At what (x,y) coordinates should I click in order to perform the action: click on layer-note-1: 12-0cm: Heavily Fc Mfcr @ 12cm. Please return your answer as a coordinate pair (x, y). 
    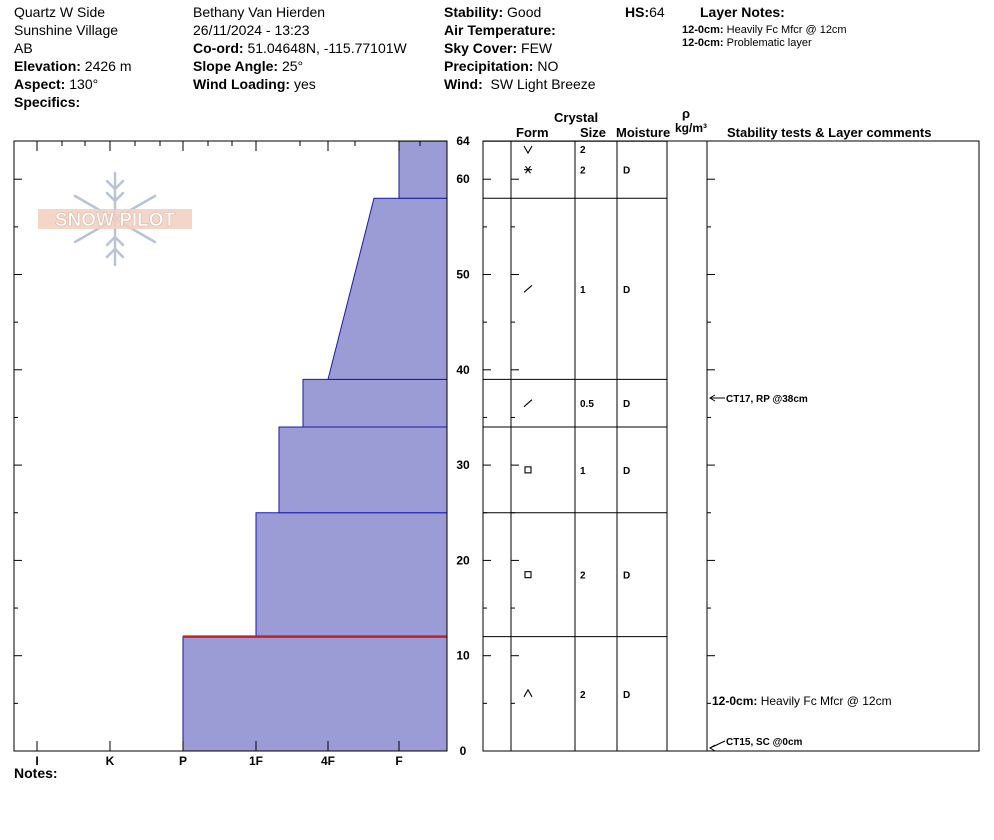
    Looking at the image, I should click on (764, 30).